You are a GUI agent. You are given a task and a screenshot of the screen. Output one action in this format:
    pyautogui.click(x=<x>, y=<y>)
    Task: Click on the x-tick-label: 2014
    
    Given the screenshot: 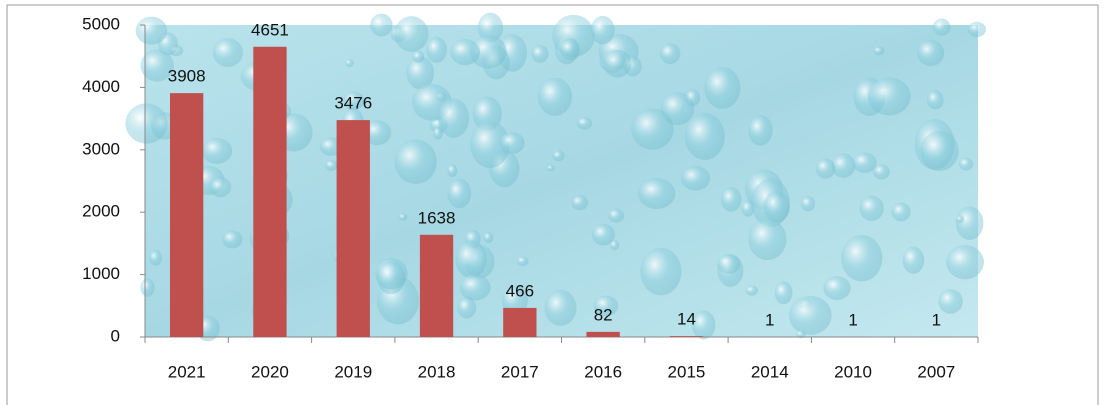 What is the action you would take?
    pyautogui.click(x=770, y=371)
    